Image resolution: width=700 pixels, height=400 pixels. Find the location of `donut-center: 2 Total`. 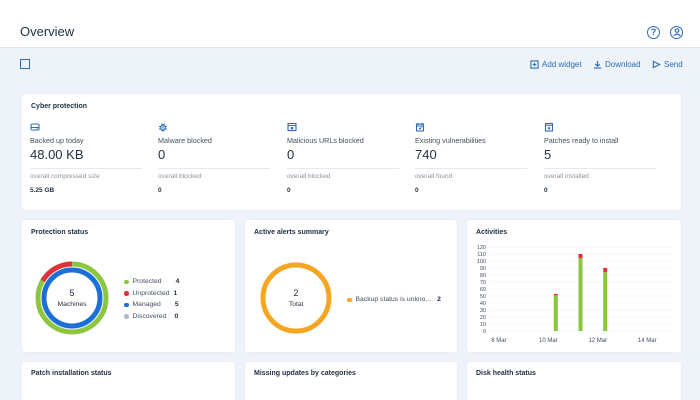

donut-center: 2 Total is located at coordinates (296, 298).